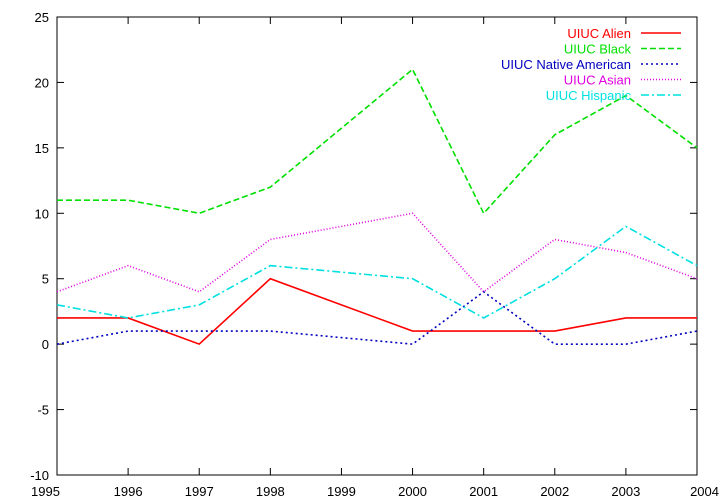 The height and width of the screenshot is (504, 720). What do you see at coordinates (43, 410) in the screenshot?
I see `y-tick-label: -5` at bounding box center [43, 410].